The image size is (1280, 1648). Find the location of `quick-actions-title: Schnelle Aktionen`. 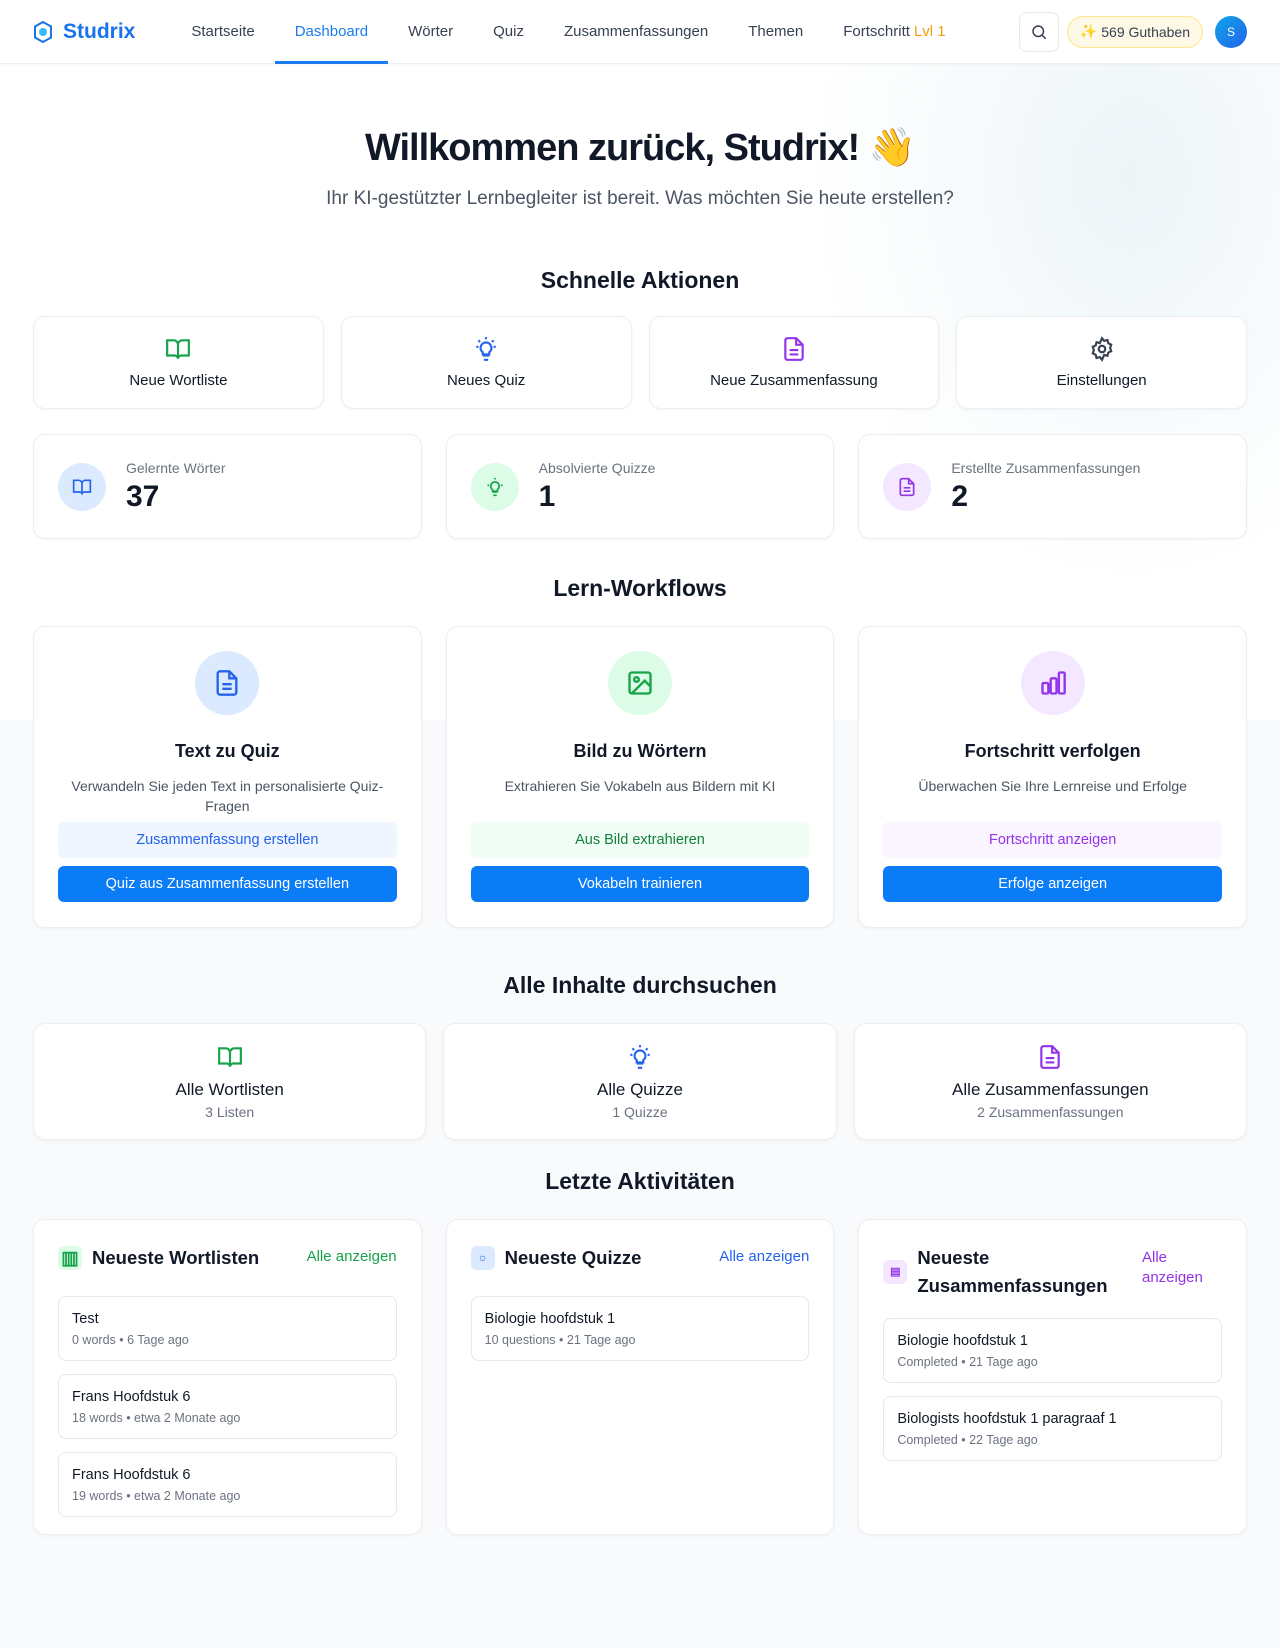

quick-actions-title: Schnelle Aktionen is located at coordinates (640, 280).